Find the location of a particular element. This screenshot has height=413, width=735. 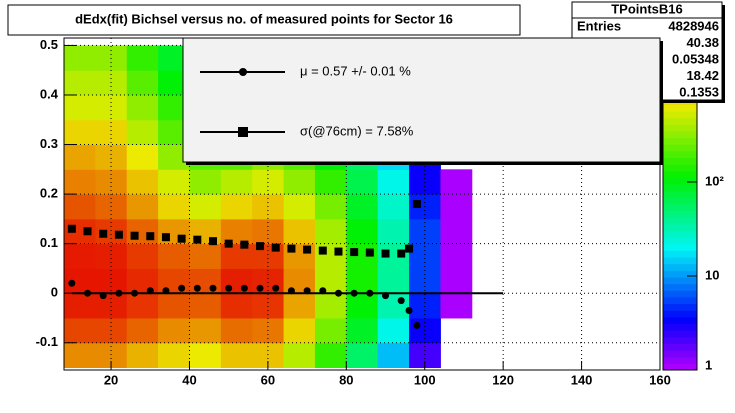

y-tick-label: 0 is located at coordinates (54, 292).